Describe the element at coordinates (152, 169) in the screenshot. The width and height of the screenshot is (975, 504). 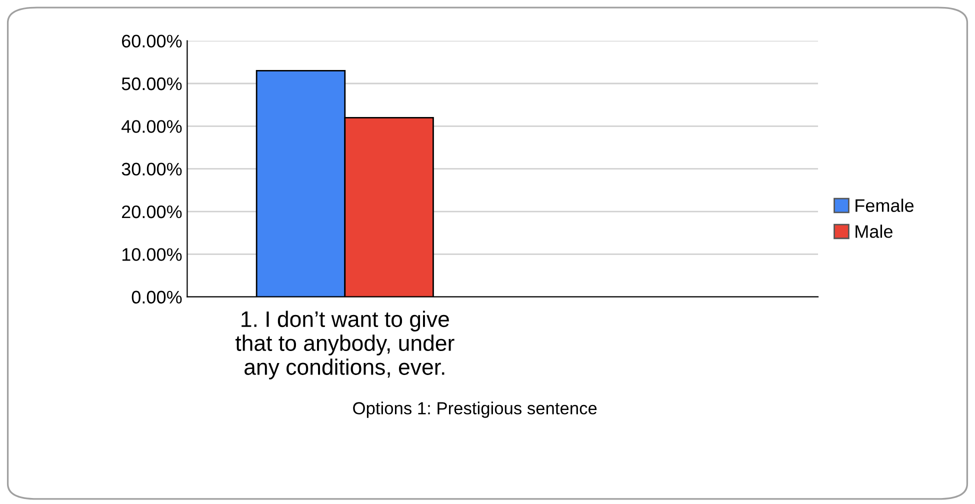
I see `y-tick-label: 30.00%` at that location.